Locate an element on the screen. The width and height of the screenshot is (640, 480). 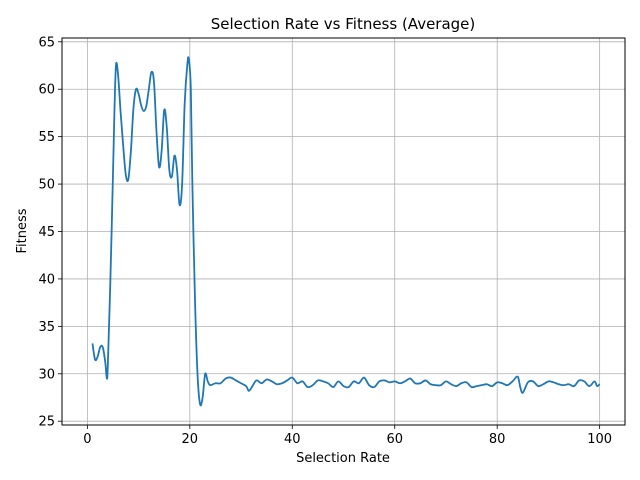
x-tick-label: 0 is located at coordinates (87, 439).